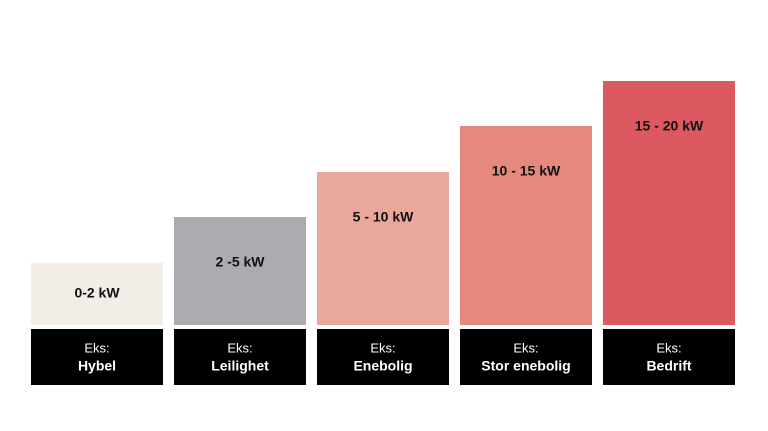  What do you see at coordinates (382, 366) in the screenshot?
I see `example-name: Enebolig` at bounding box center [382, 366].